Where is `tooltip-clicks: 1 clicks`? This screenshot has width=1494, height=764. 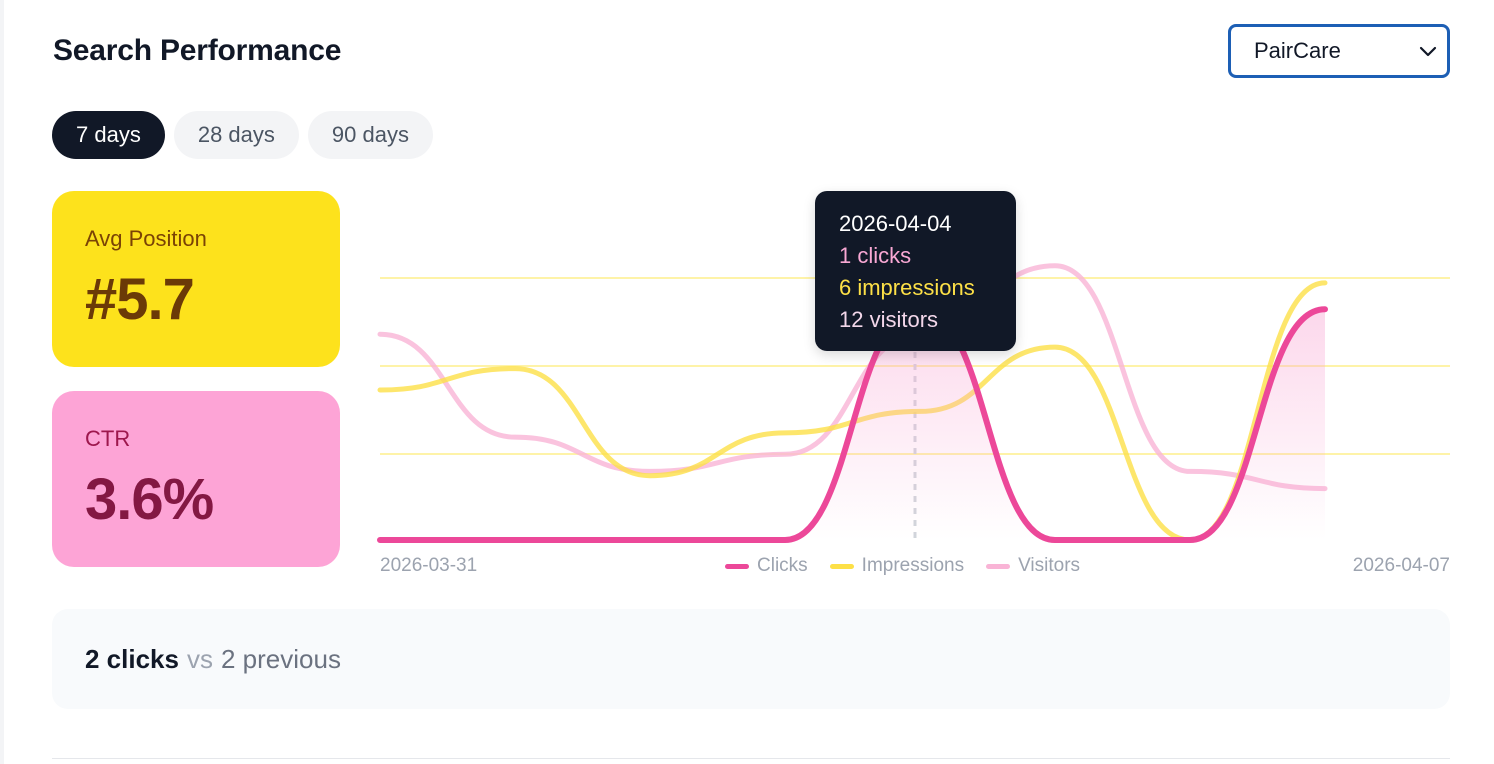 tooltip-clicks: 1 clicks is located at coordinates (875, 255).